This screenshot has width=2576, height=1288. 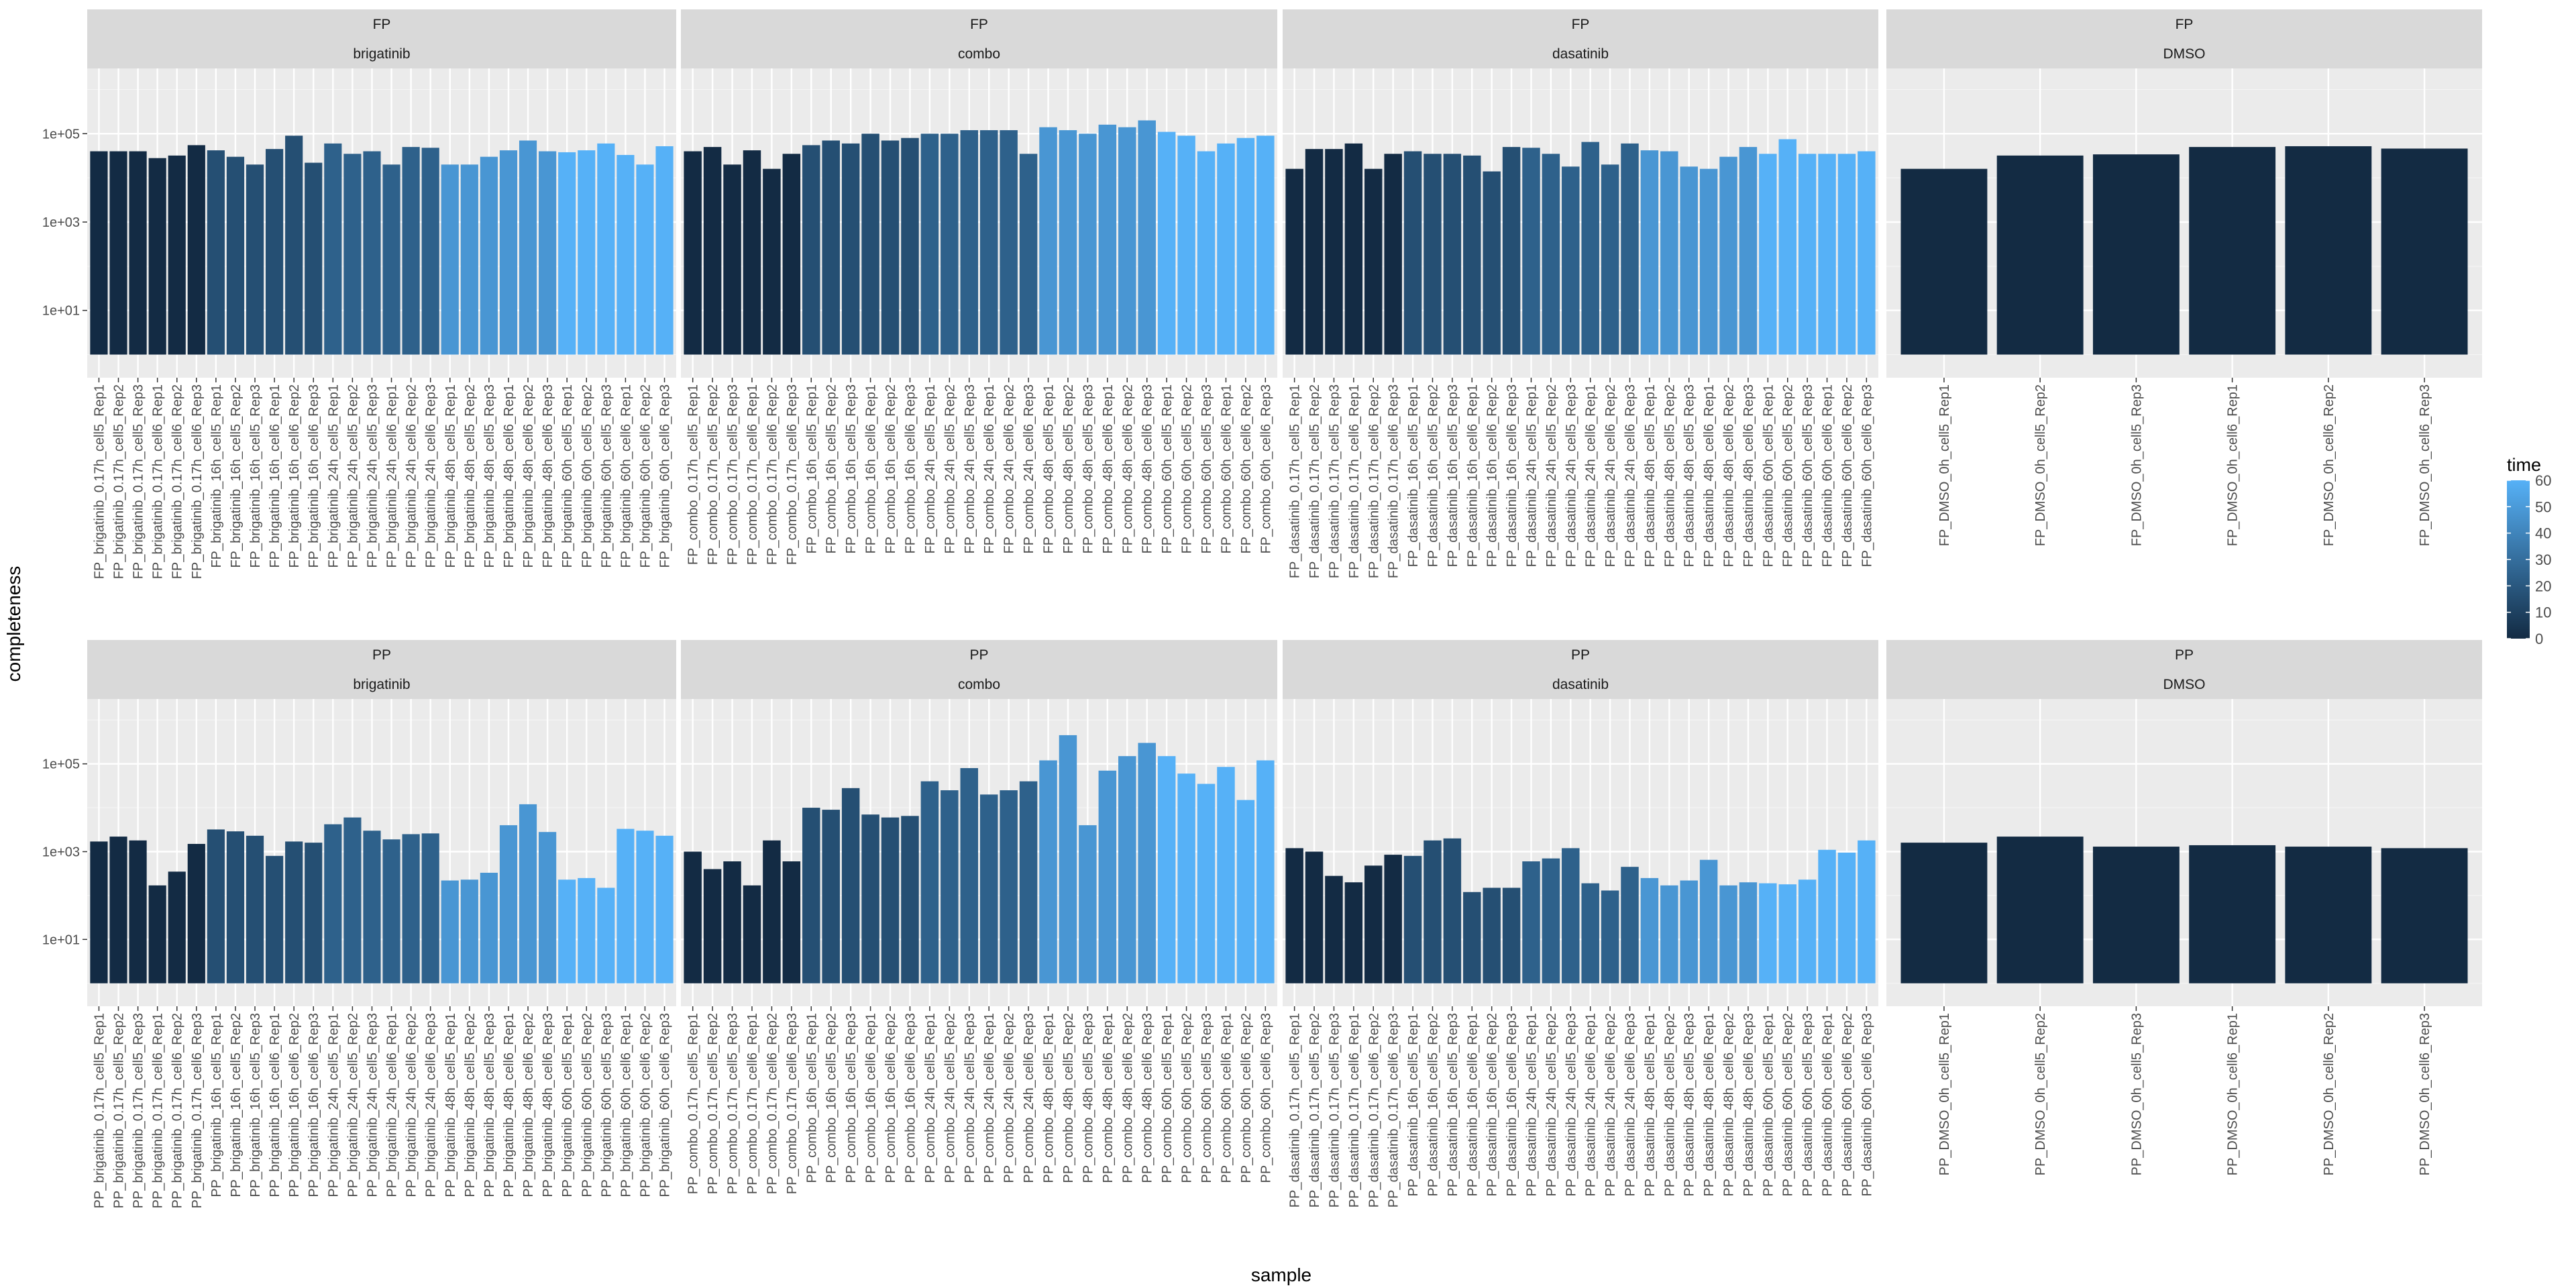 I want to click on legend-label: 10, so click(x=2543, y=612).